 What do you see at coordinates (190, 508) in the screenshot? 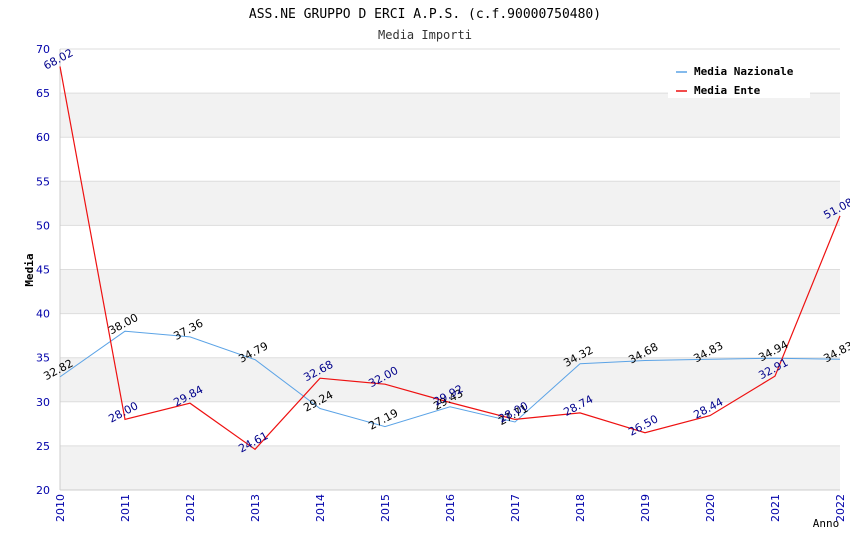
I see `x-tick-label: 2012` at bounding box center [190, 508].